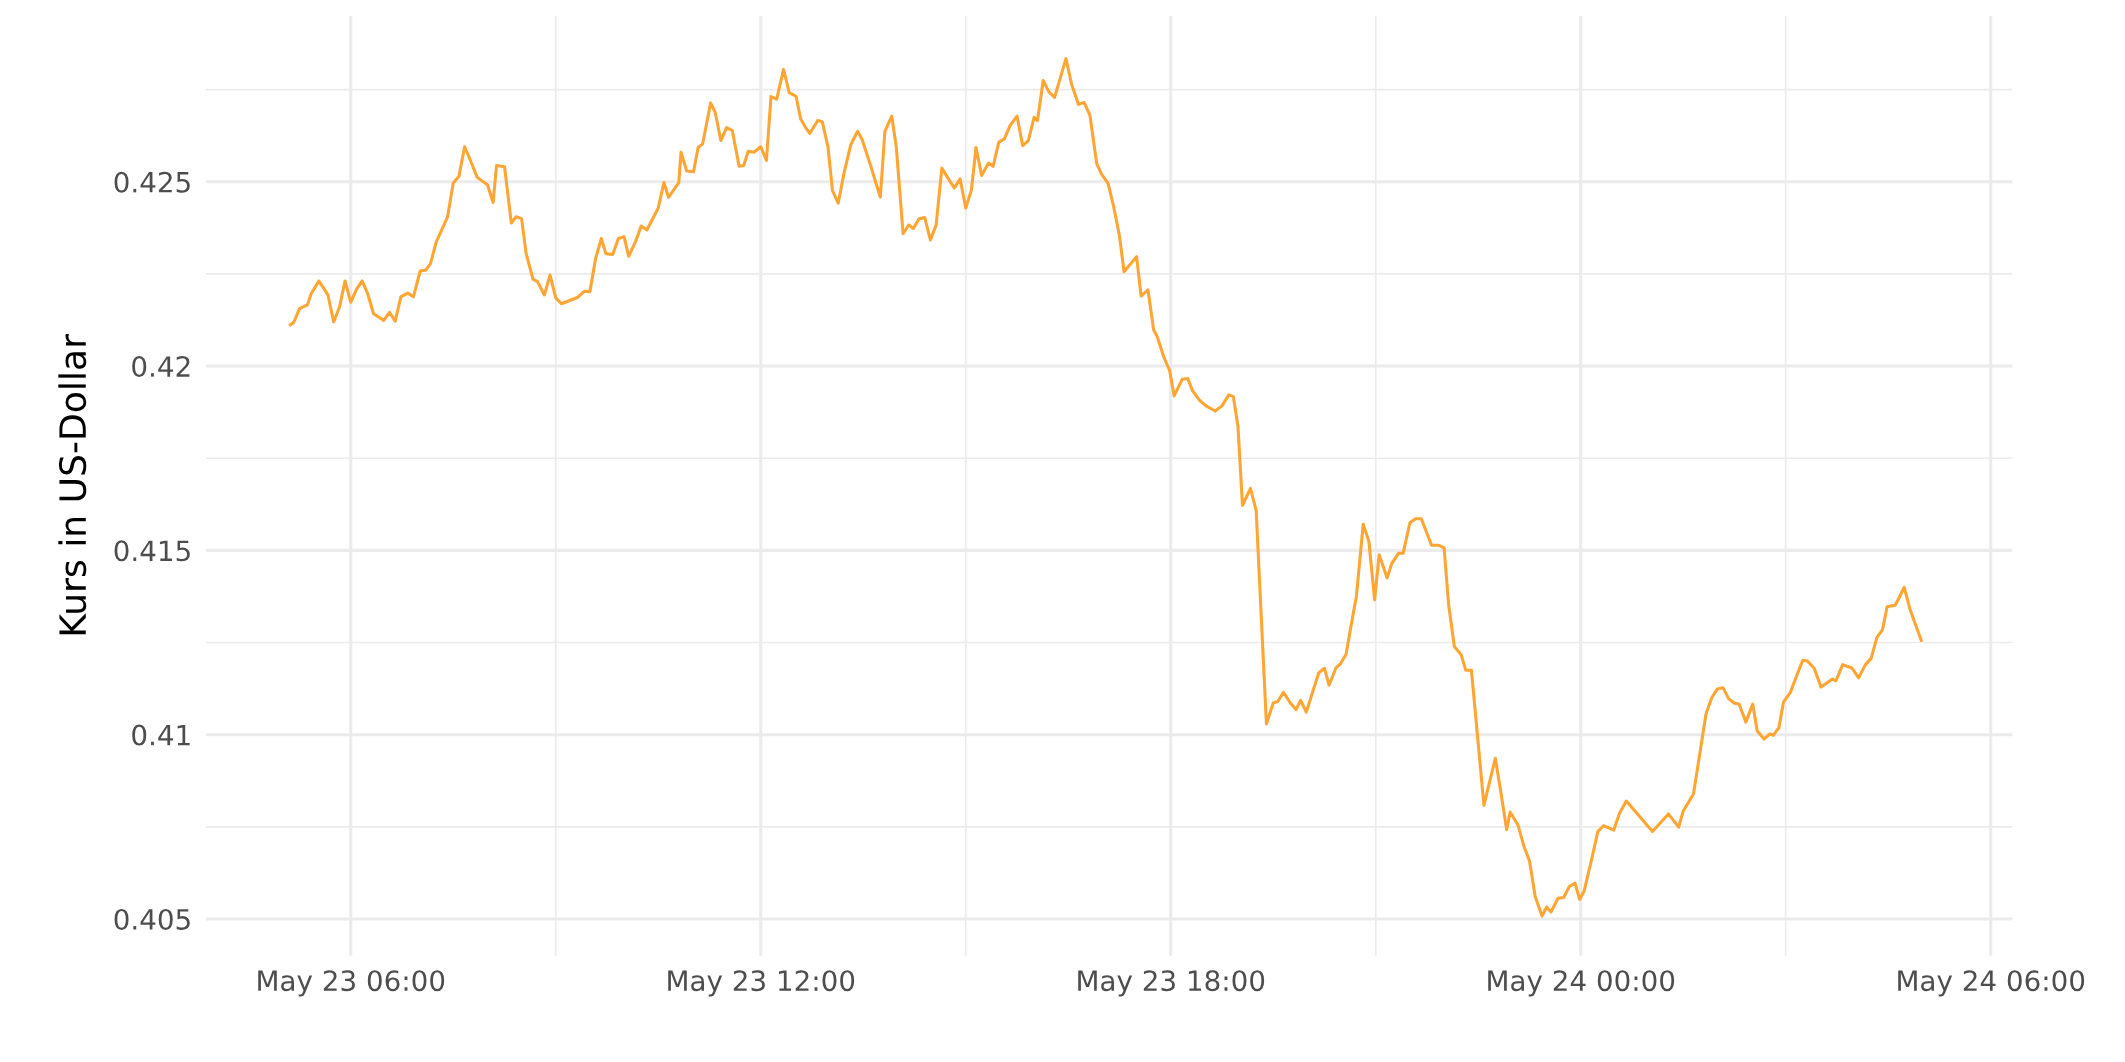 The image size is (2125, 1062). Describe the element at coordinates (152, 182) in the screenshot. I see `y-tick-label: 0.425` at that location.